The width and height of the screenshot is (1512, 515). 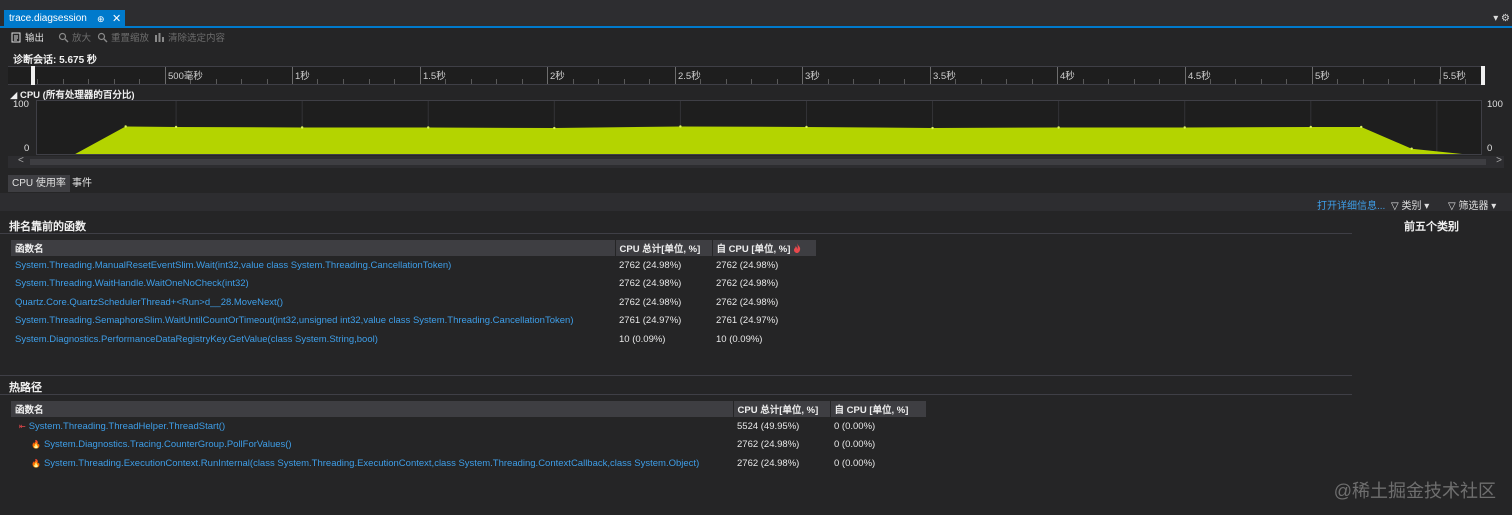 I want to click on selection-handle-left, so click(x=33, y=75).